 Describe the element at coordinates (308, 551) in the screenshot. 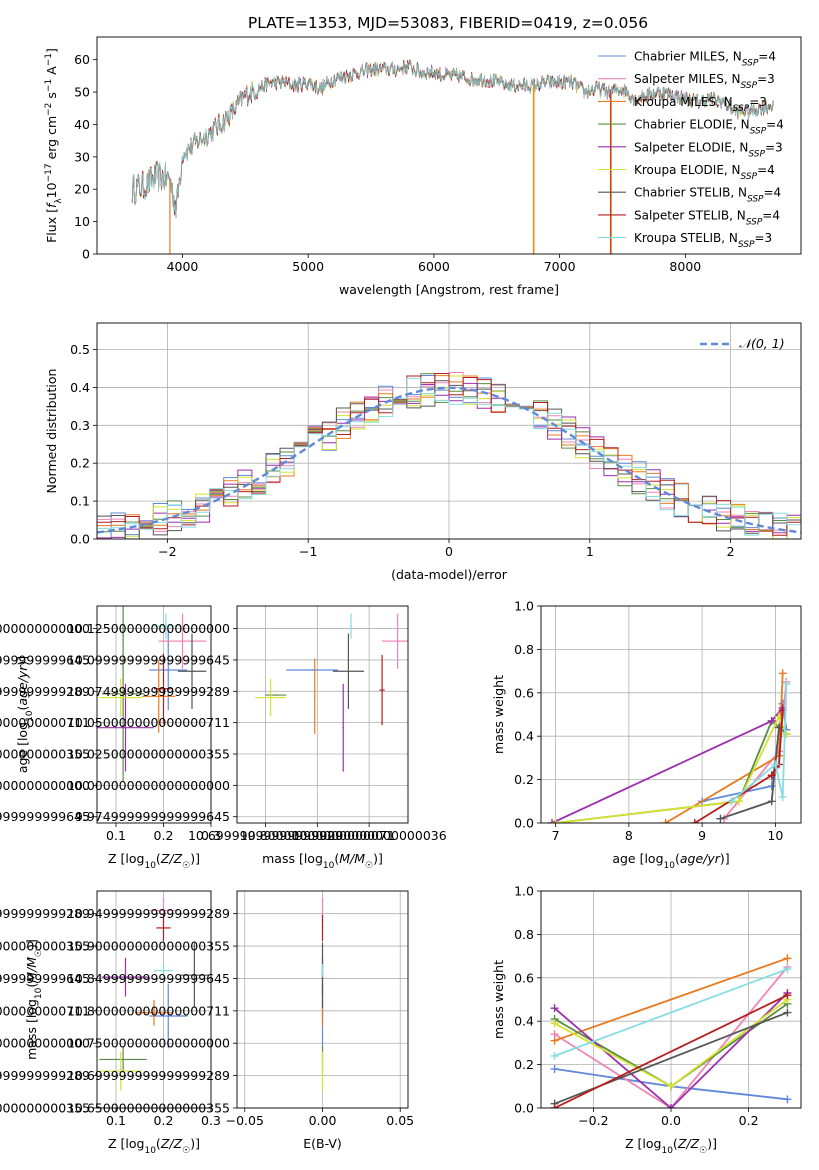

I see `x-tick-label: −1` at that location.